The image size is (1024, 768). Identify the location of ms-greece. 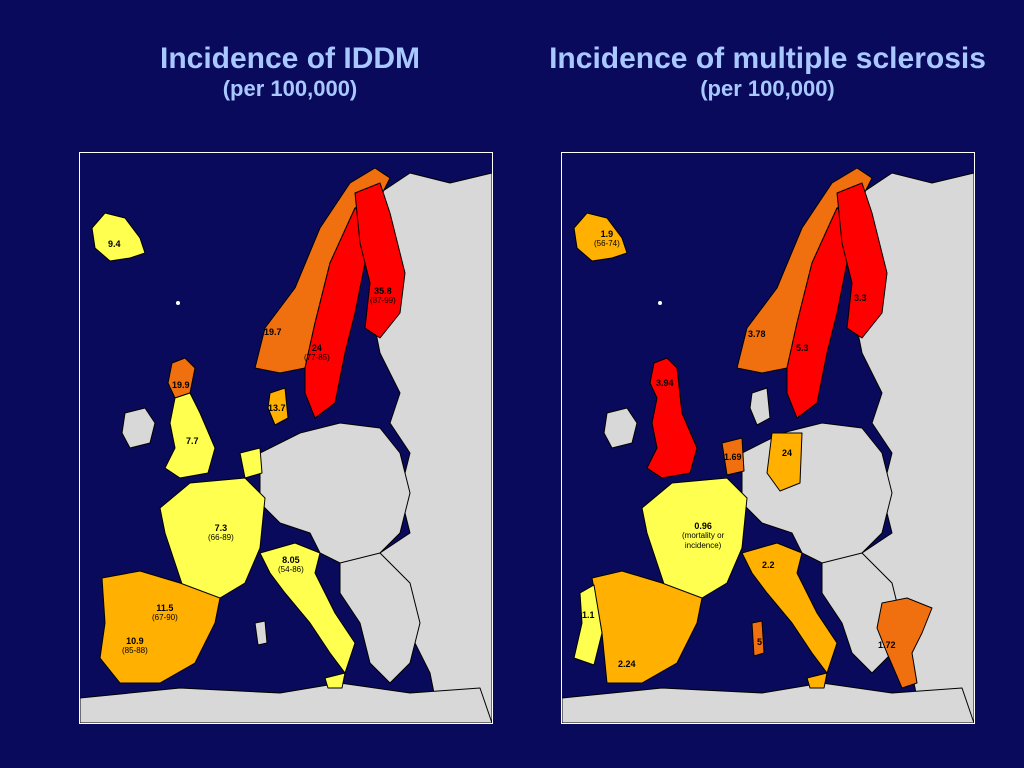
(904, 643).